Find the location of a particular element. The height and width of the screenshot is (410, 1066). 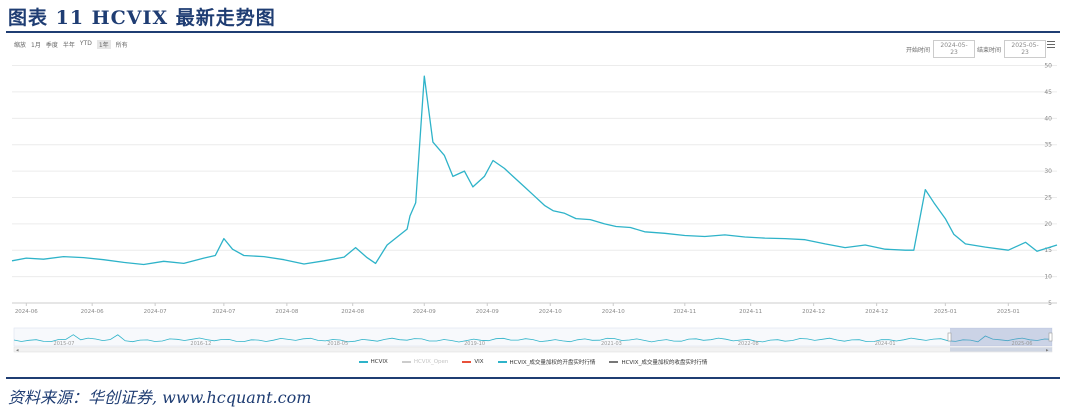

legend-label: VIX is located at coordinates (479, 362).